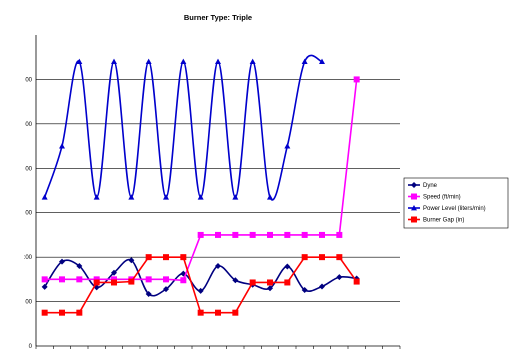  I want to click on legend-entry: Burner Gap (in), so click(443, 221).